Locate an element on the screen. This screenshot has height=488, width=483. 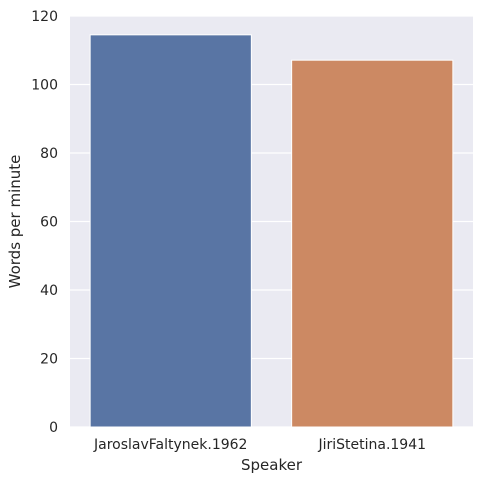
y-tick-labels: 0 20 40 60 80 100 120 is located at coordinates (44, 222).